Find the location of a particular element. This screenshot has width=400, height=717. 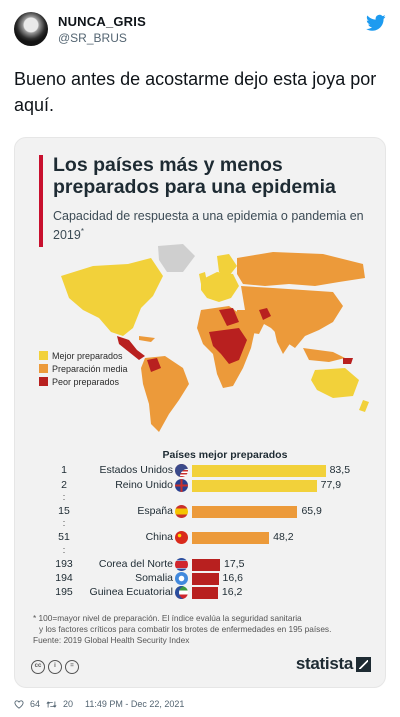

creative-commons-badges: cc i = is located at coordinates (55, 667).